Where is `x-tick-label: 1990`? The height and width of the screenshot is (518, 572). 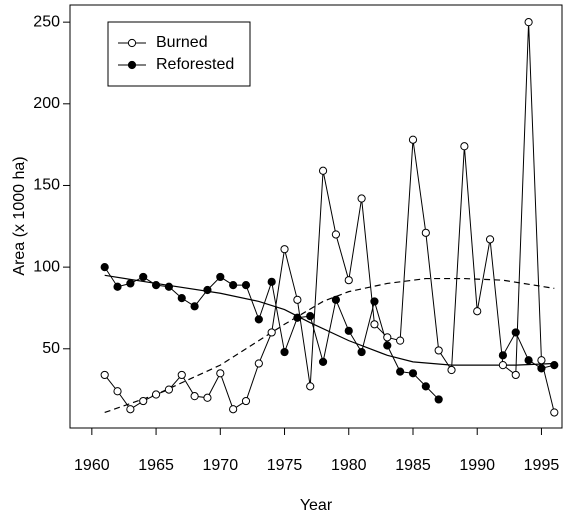 x-tick-label: 1990 is located at coordinates (477, 465).